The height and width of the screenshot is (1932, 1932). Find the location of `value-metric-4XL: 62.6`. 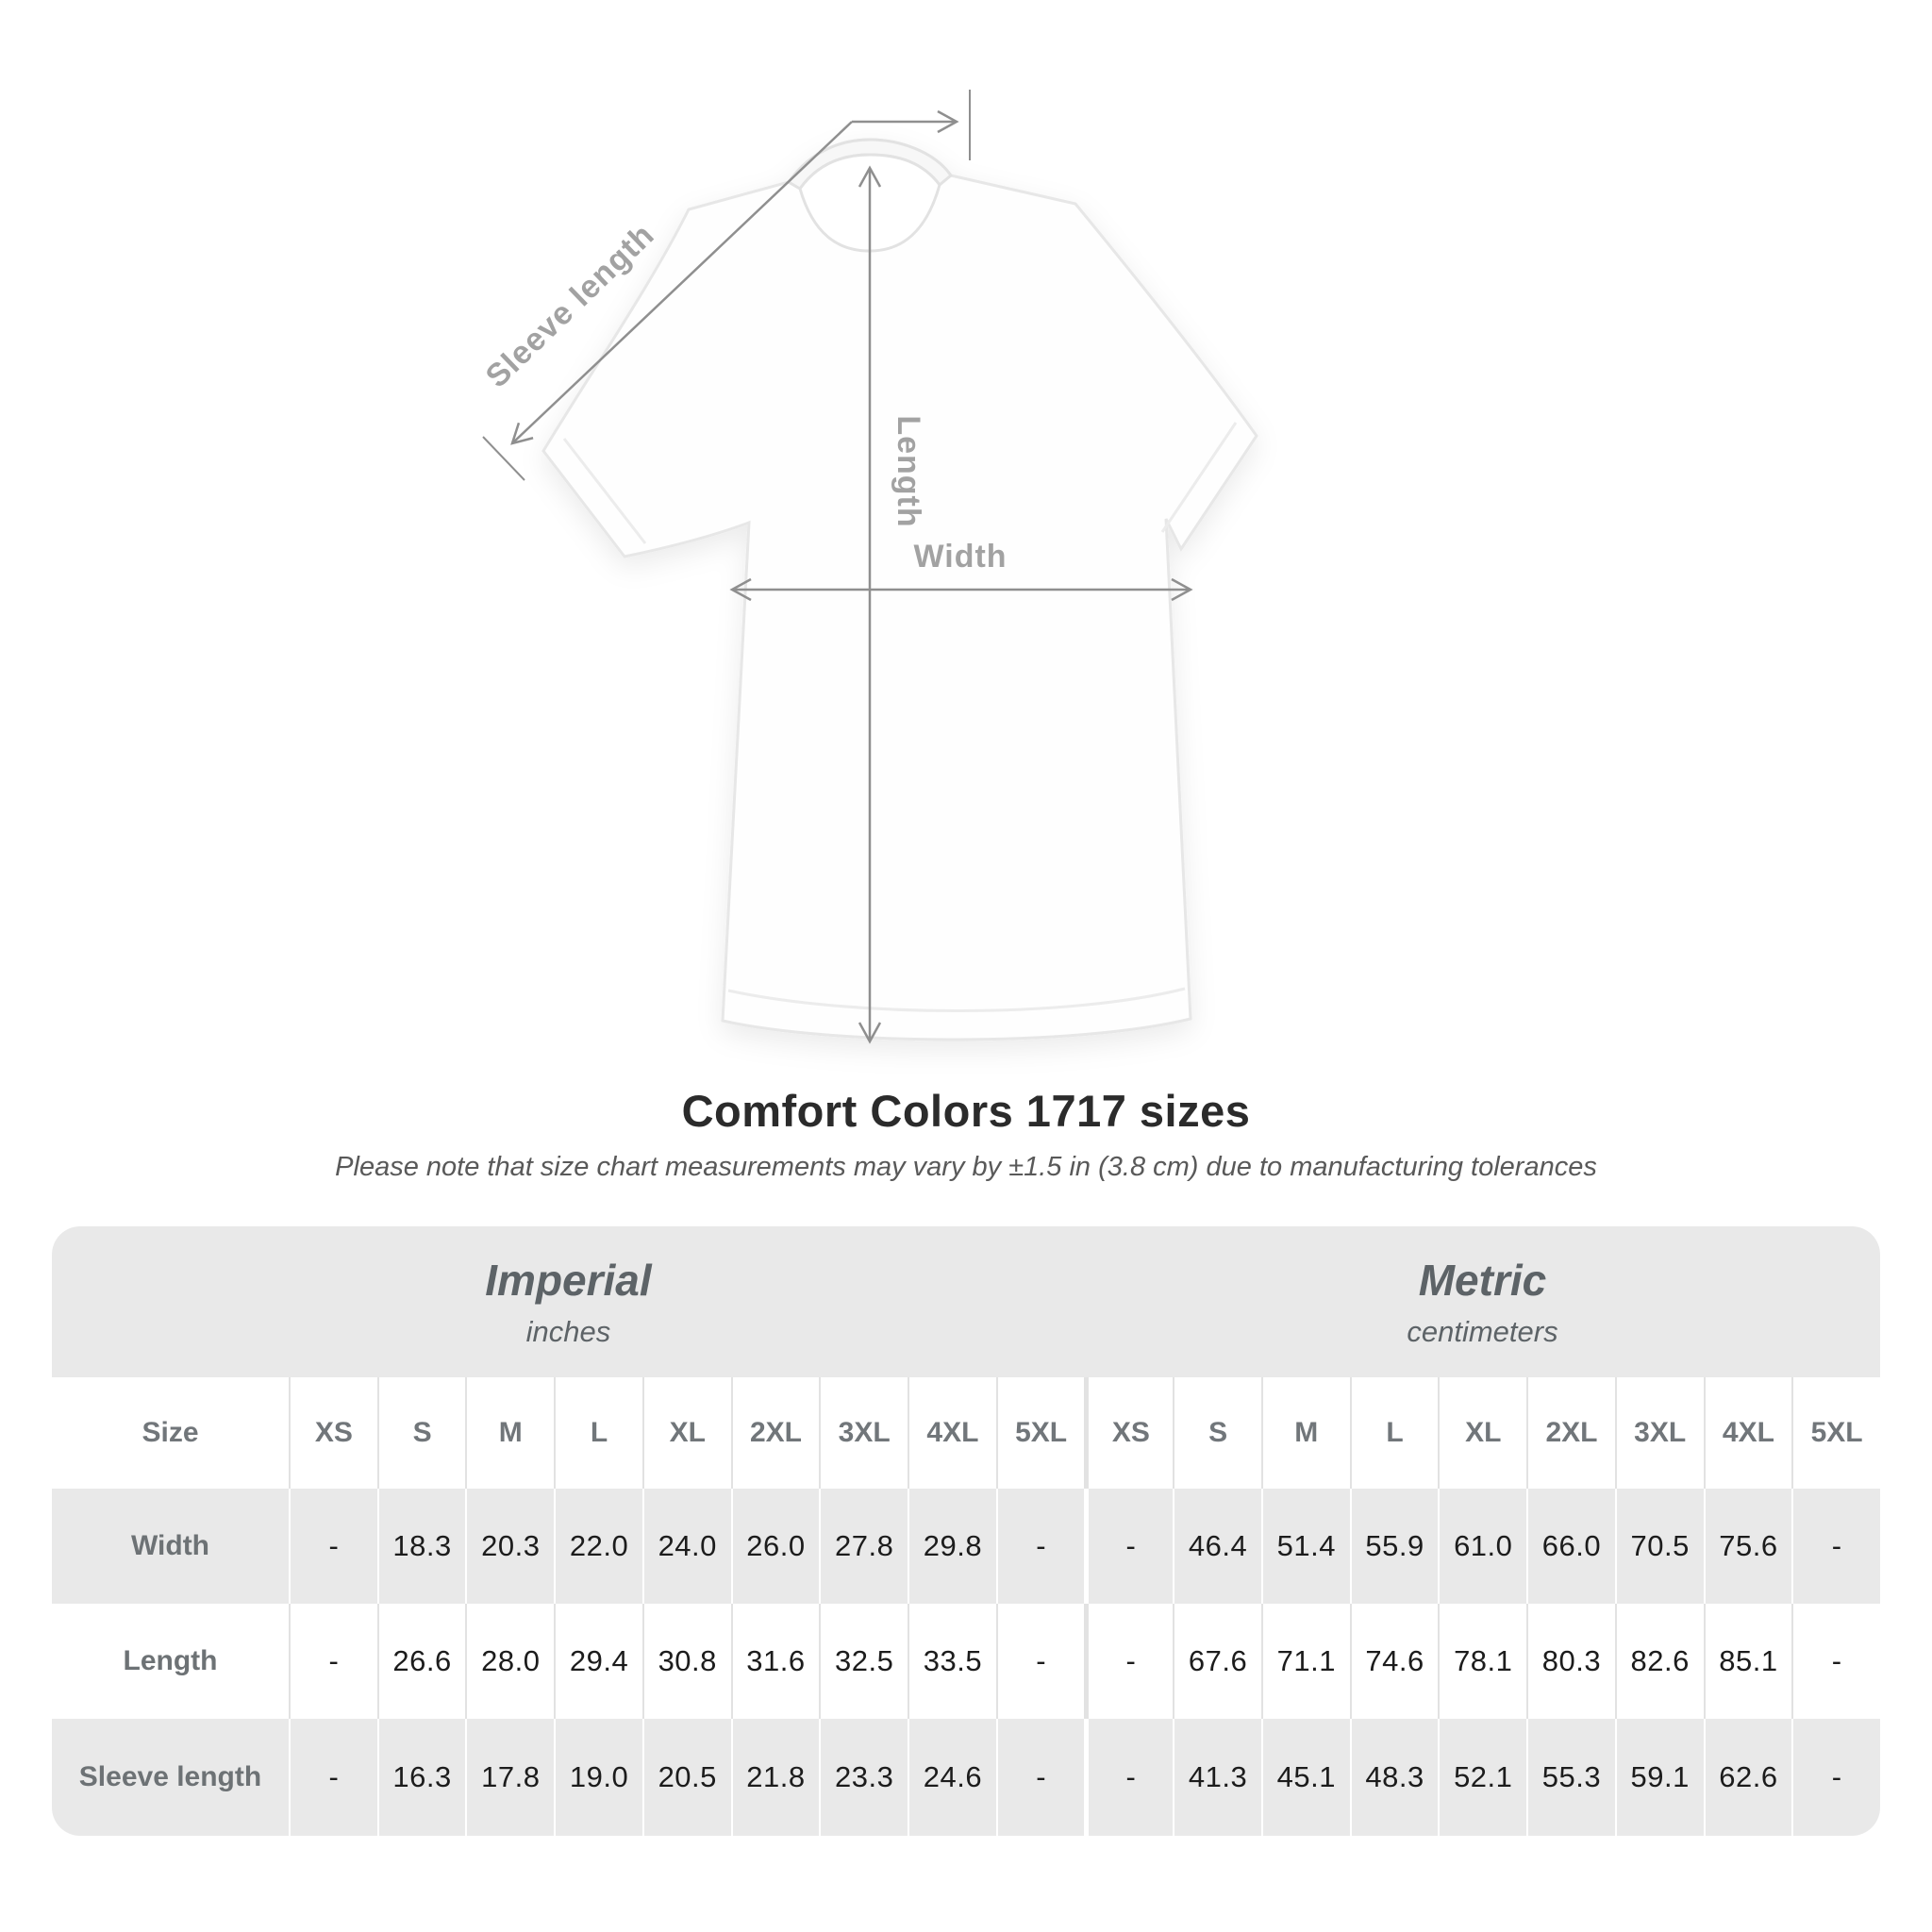

value-metric-4XL: 62.6 is located at coordinates (1748, 1777).